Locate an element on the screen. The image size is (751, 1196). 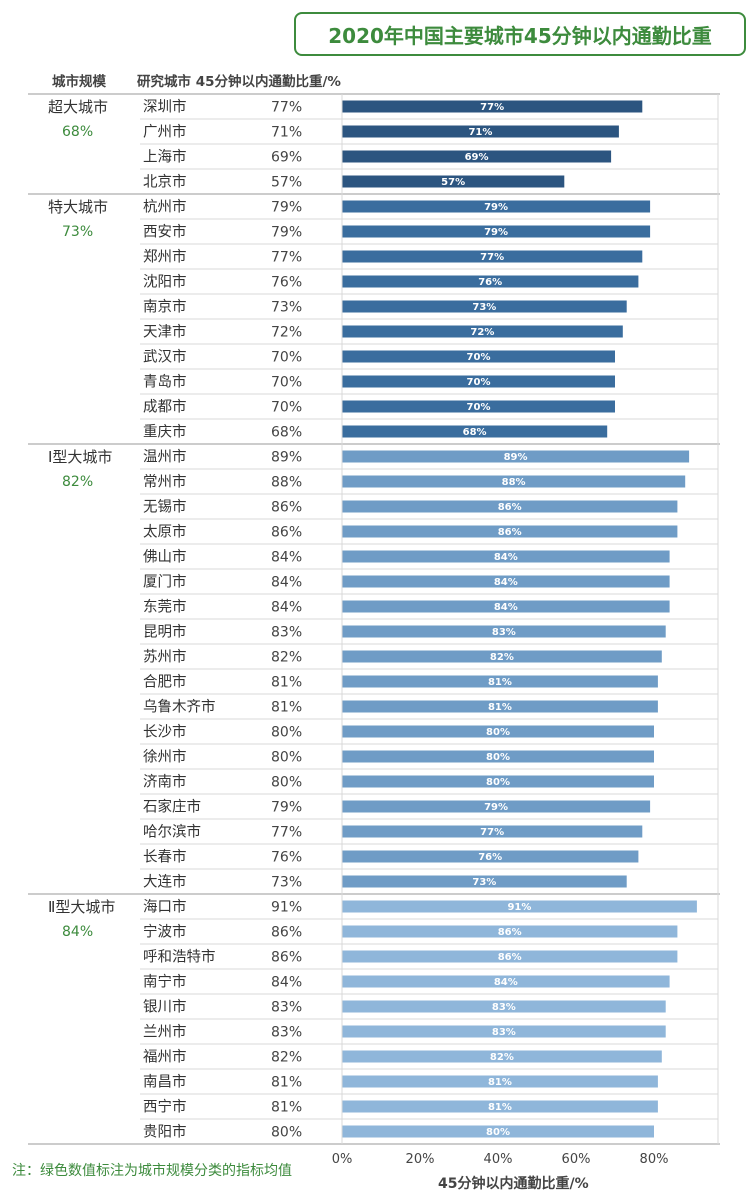
city-name: 广州市 is located at coordinates (165, 132).